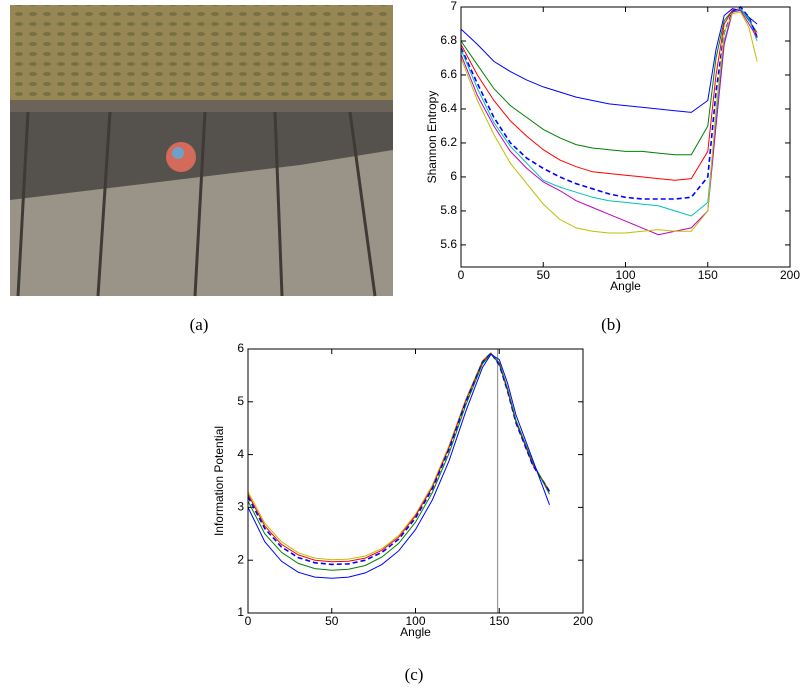 The width and height of the screenshot is (803, 692). What do you see at coordinates (448, 108) in the screenshot?
I see `y-tick-label: 6.4` at bounding box center [448, 108].